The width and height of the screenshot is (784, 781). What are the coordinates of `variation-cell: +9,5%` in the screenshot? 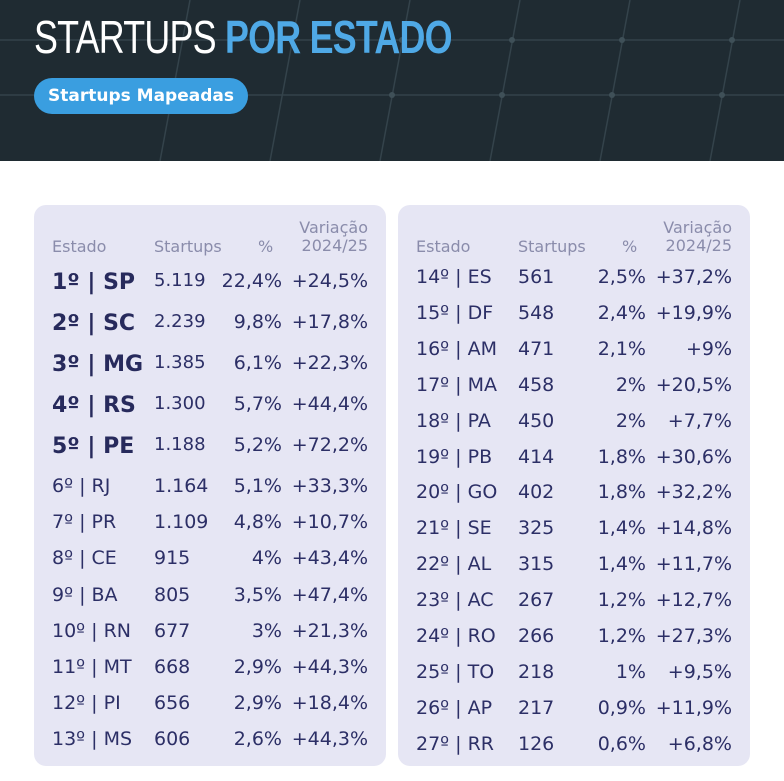 It's located at (699, 671).